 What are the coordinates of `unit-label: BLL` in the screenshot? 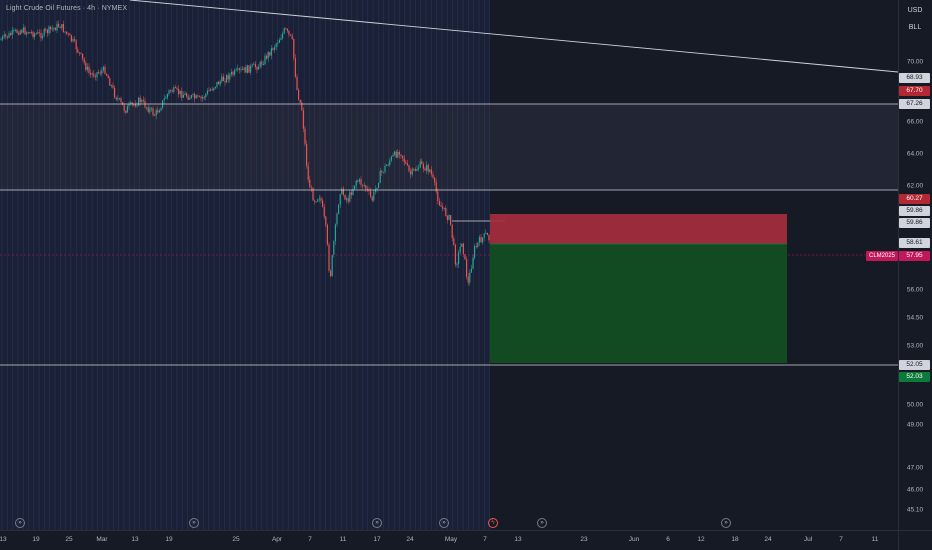 It's located at (915, 27).